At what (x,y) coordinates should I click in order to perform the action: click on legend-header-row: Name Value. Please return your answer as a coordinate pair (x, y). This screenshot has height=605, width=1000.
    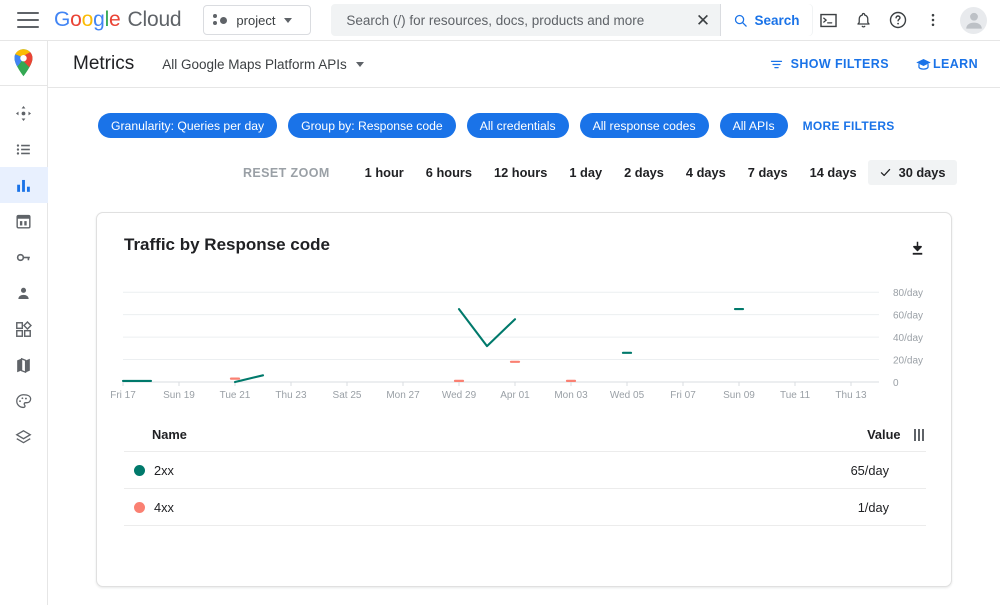
    Looking at the image, I should click on (525, 435).